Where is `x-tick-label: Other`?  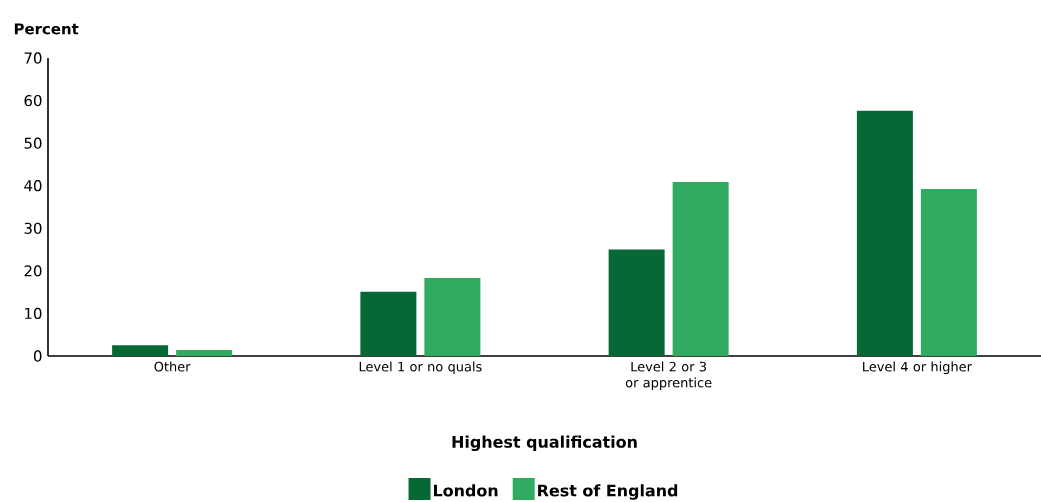 x-tick-label: Other is located at coordinates (172, 366).